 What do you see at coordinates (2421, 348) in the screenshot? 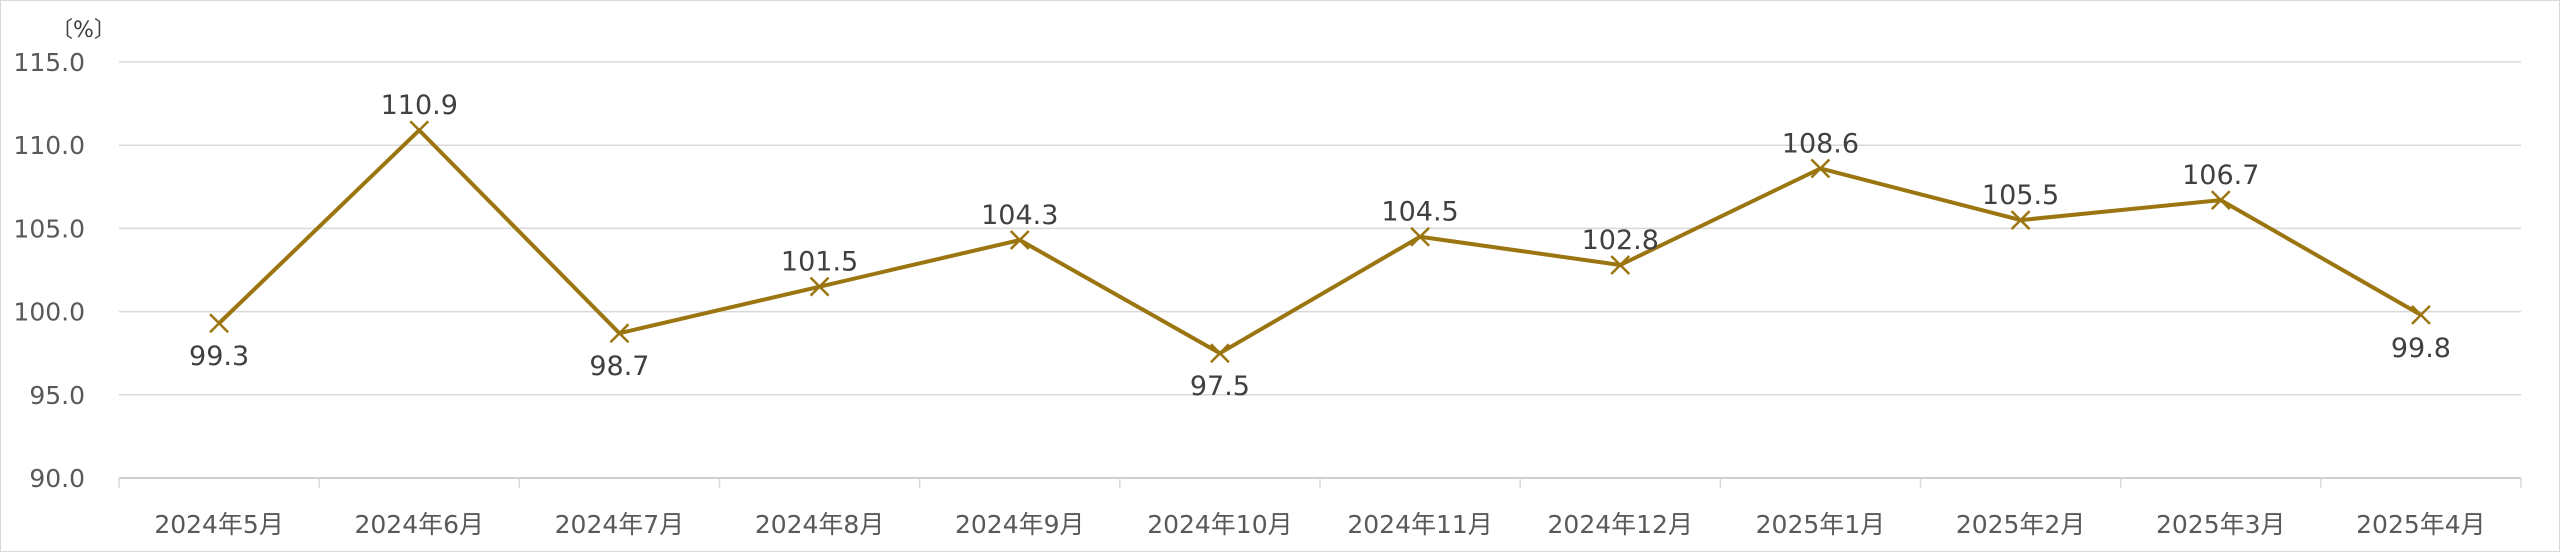
I see `data-label: 99.8` at bounding box center [2421, 348].